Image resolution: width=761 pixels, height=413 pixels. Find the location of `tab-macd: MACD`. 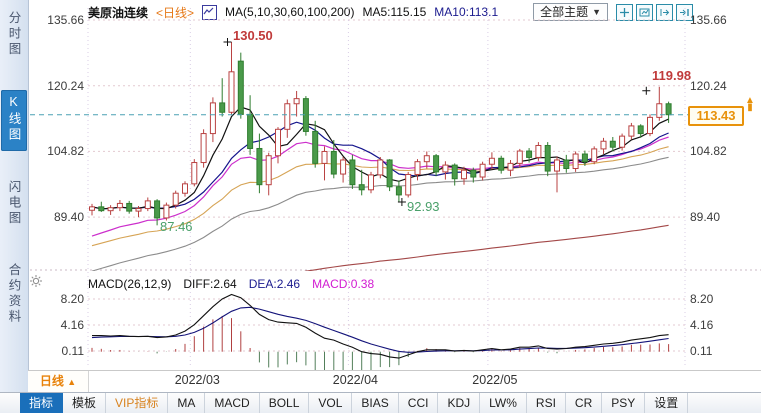

tab-macd: MACD is located at coordinates (232, 403).